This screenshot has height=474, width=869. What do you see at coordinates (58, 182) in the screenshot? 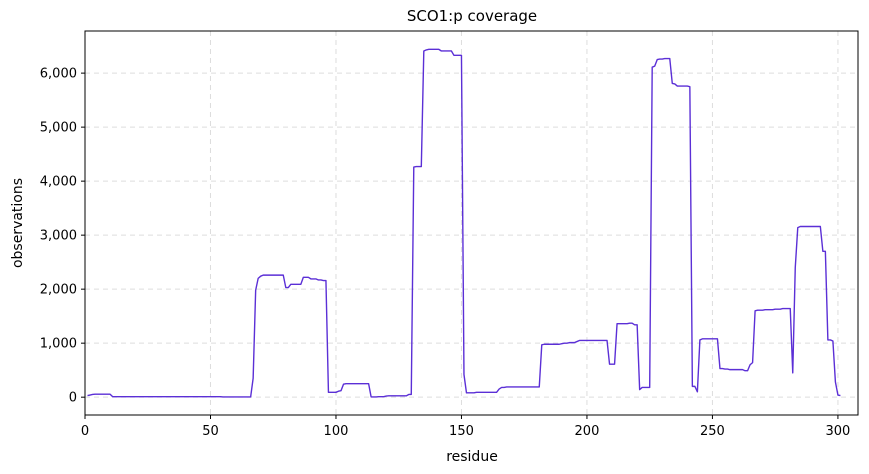
I see `y-tick-label: 4,000` at bounding box center [58, 182].